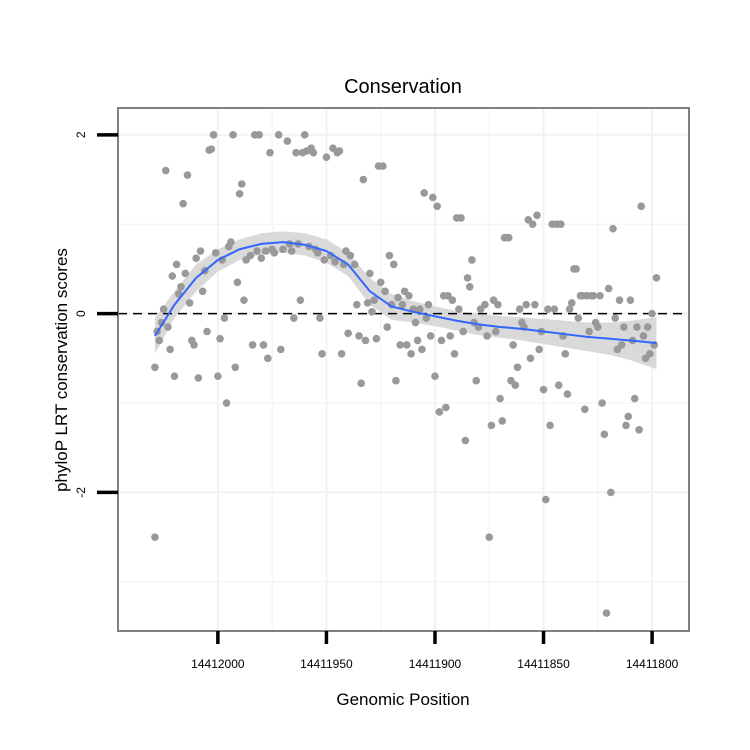 The image size is (750, 750). Describe the element at coordinates (81, 313) in the screenshot. I see `y-tick-label: 0` at that location.